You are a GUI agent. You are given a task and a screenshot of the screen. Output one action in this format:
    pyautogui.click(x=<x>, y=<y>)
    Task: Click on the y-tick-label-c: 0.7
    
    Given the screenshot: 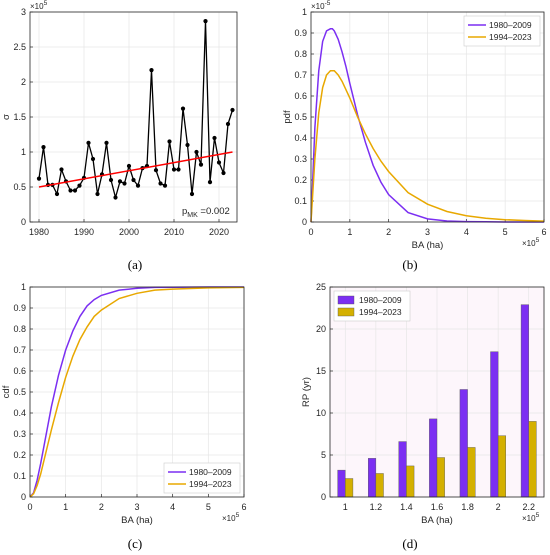 What is the action you would take?
    pyautogui.click(x=19, y=350)
    